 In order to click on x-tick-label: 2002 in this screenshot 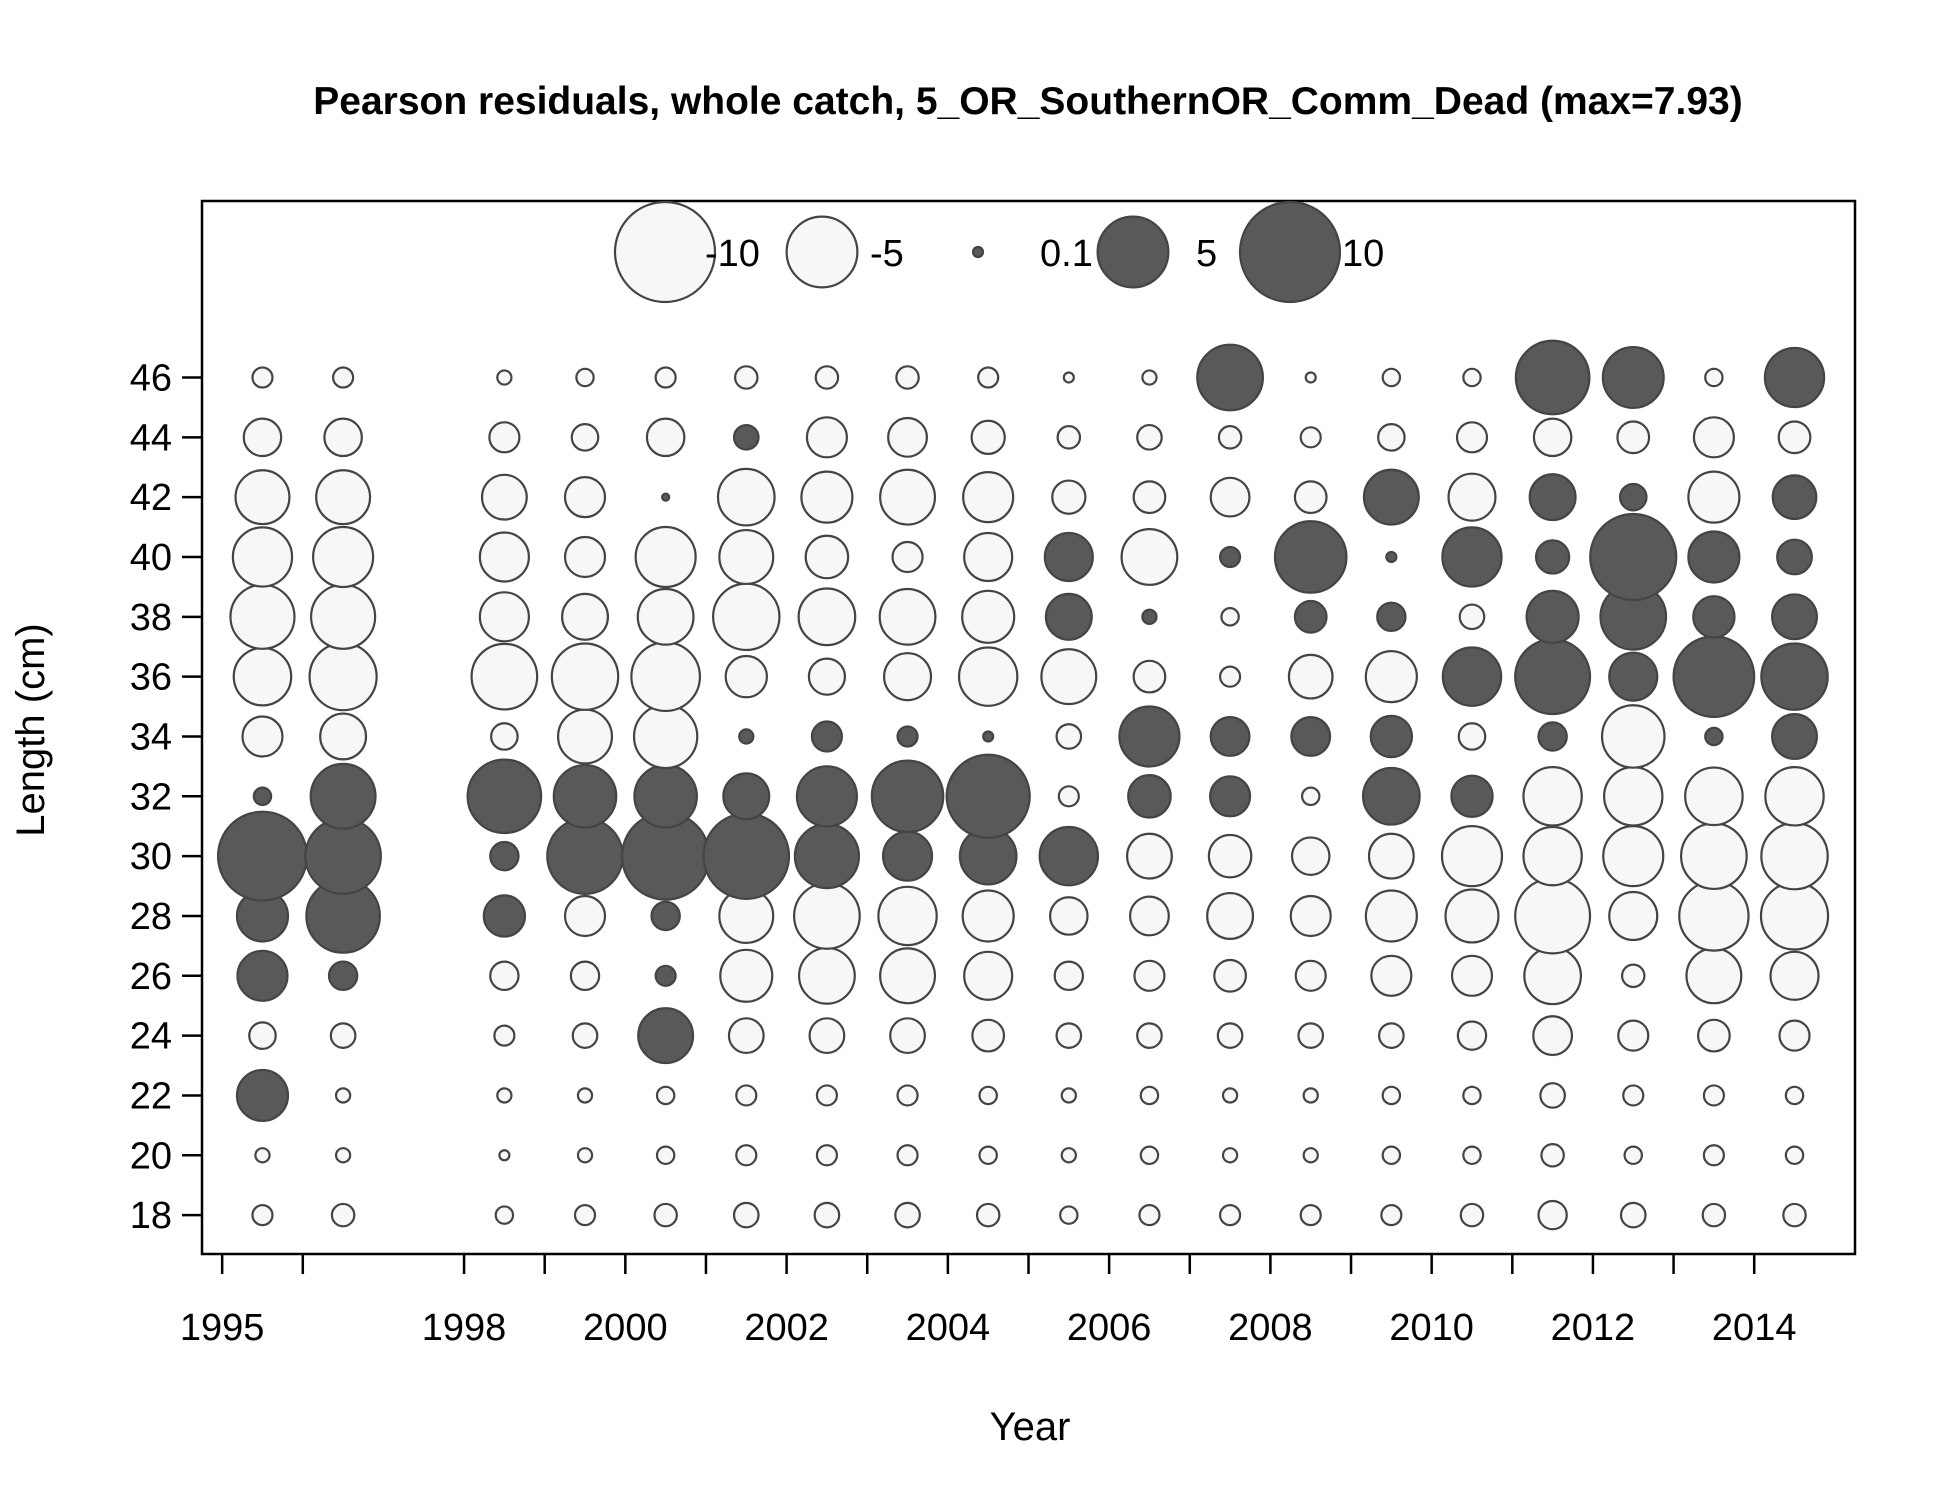, I will do `click(786, 1328)`.